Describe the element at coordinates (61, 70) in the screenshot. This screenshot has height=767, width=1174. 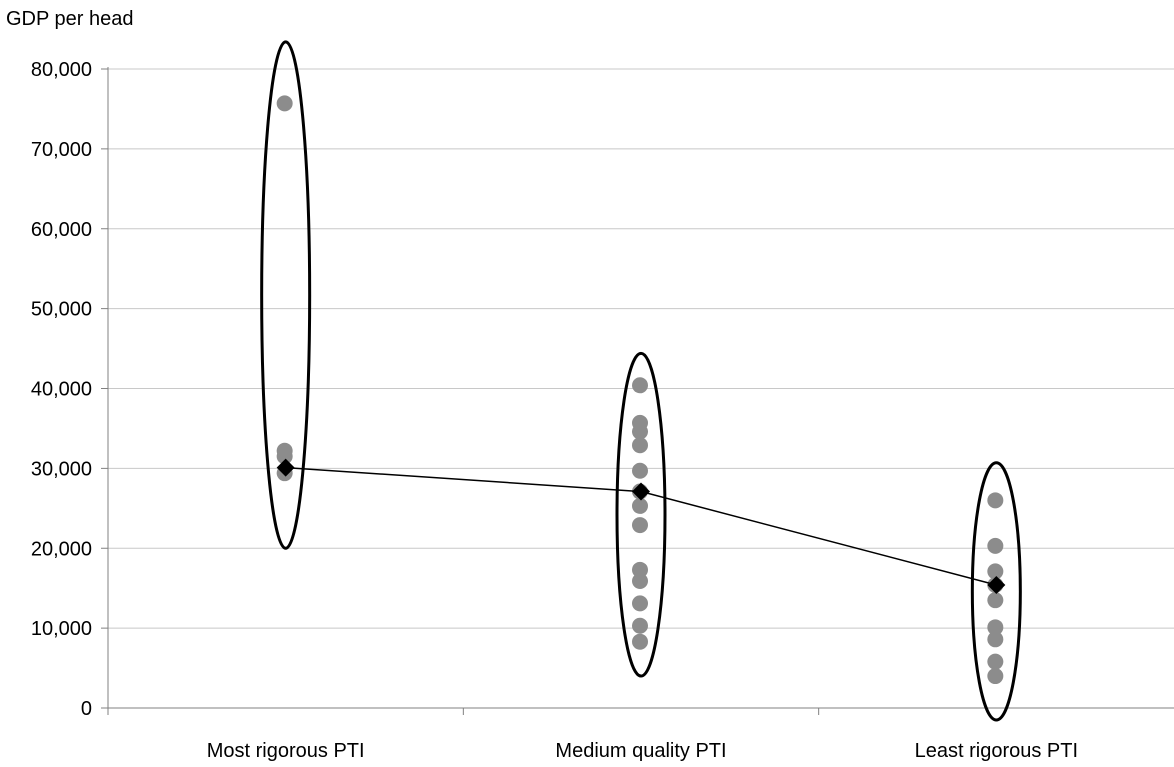
I see `y-tick-label: 80,000` at that location.